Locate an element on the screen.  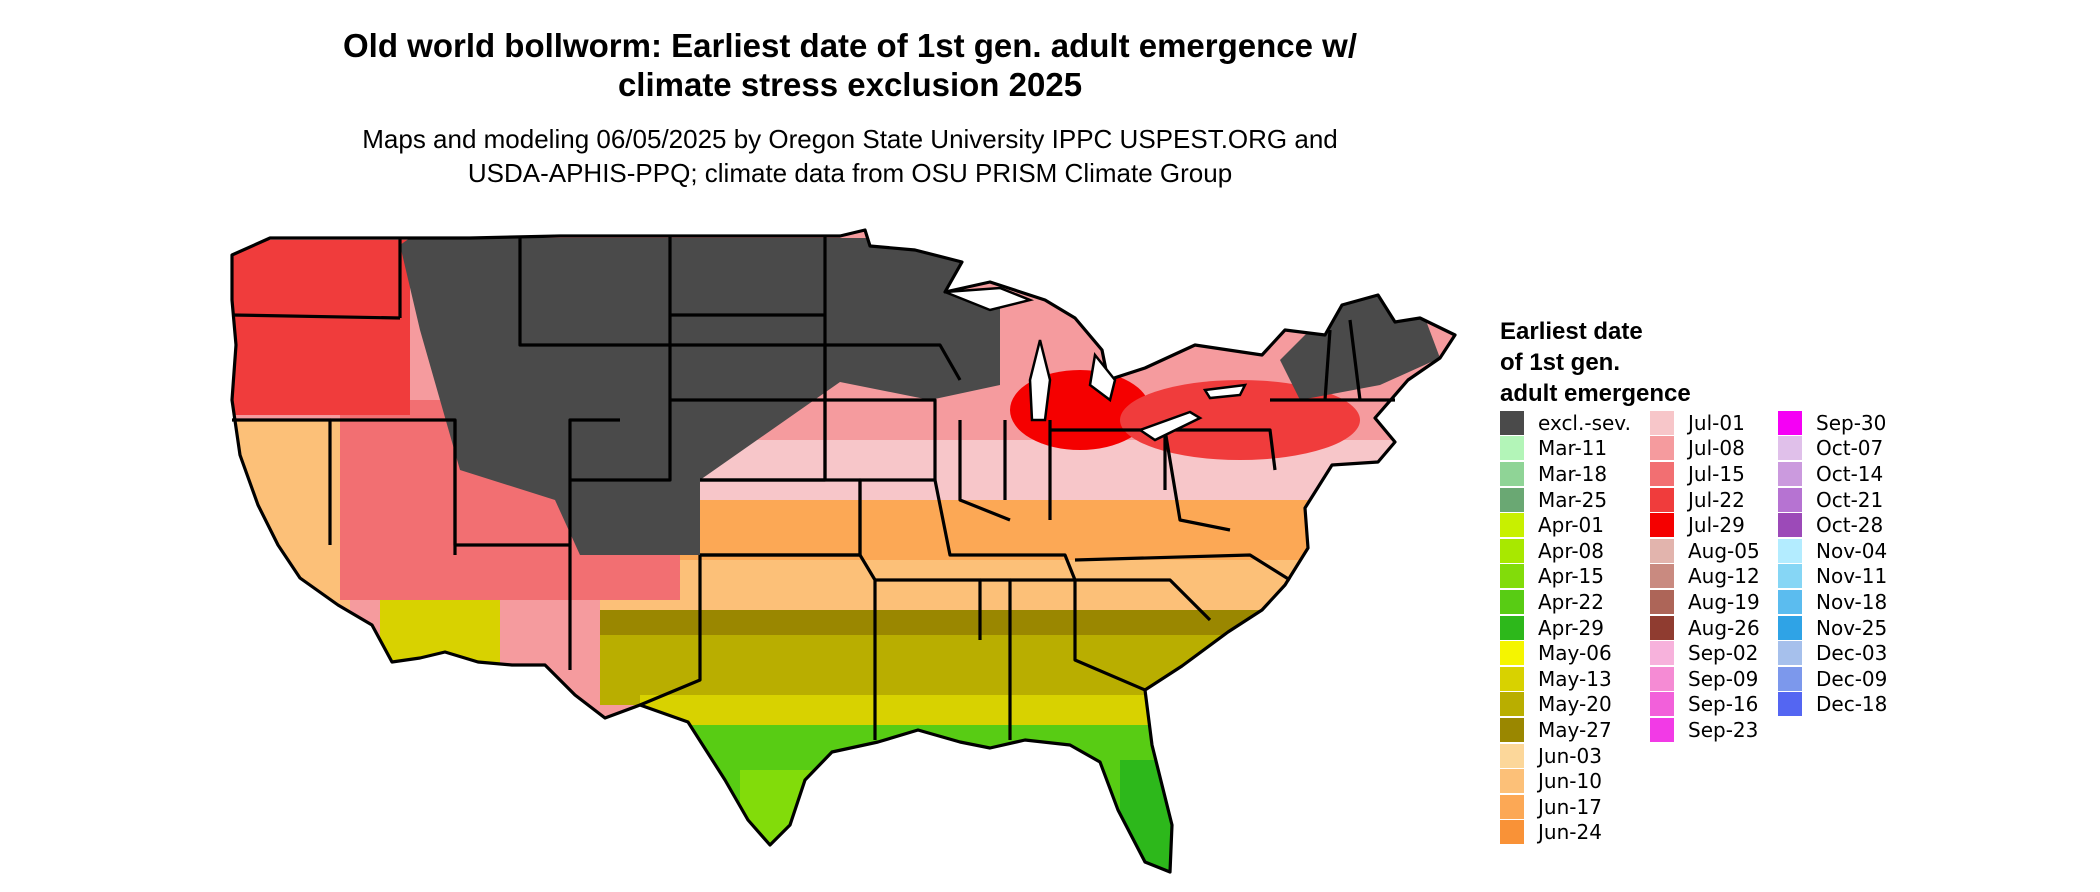
legend-item: Oct-14 is located at coordinates (1832, 474).